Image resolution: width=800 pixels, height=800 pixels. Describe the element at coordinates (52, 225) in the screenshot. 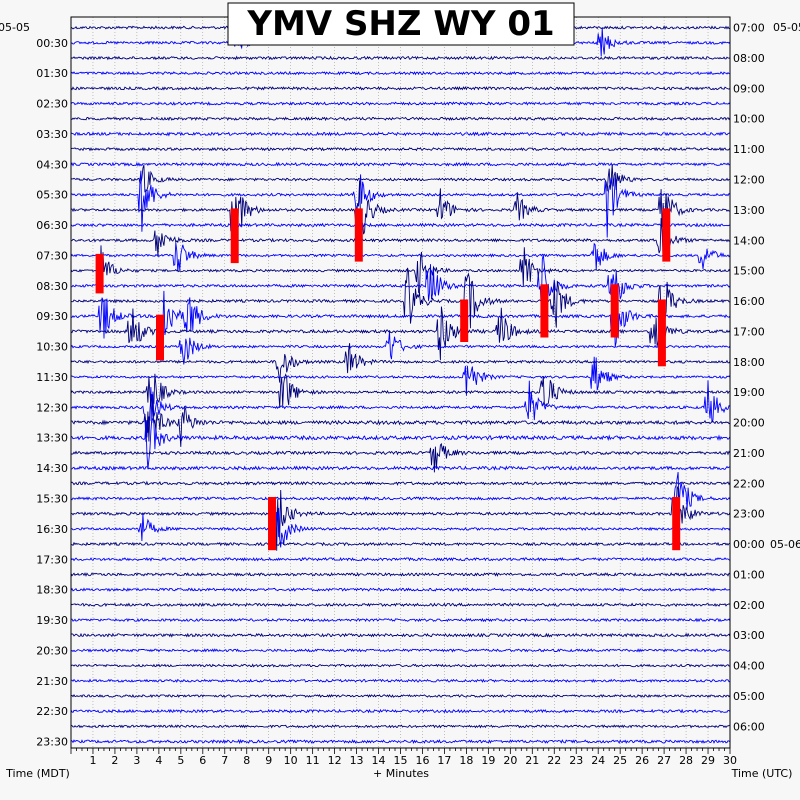

I see `left-time-label: 06:30` at that location.